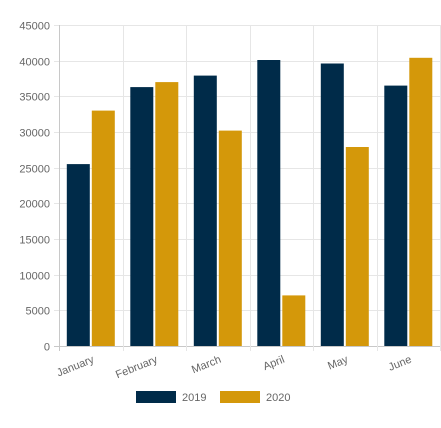 This screenshot has height=428, width=441. Describe the element at coordinates (34, 27) in the screenshot. I see `y-tick-label: 45000` at that location.